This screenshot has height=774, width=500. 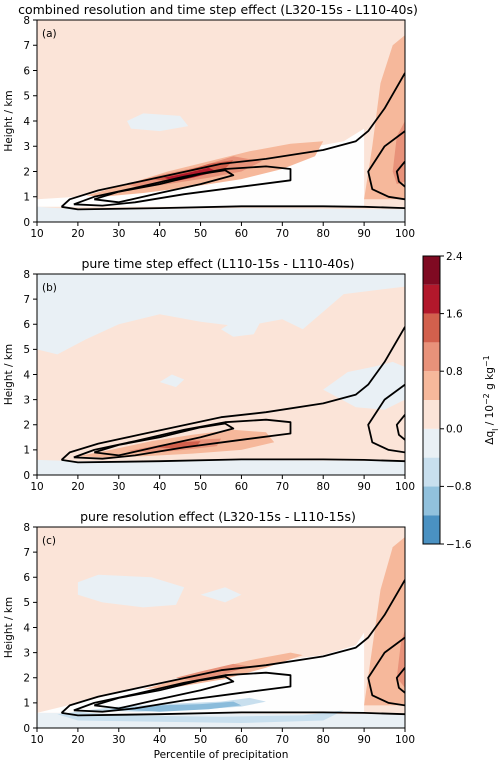 I want to click on colorbar-tick-label: −1.6, so click(x=459, y=545).